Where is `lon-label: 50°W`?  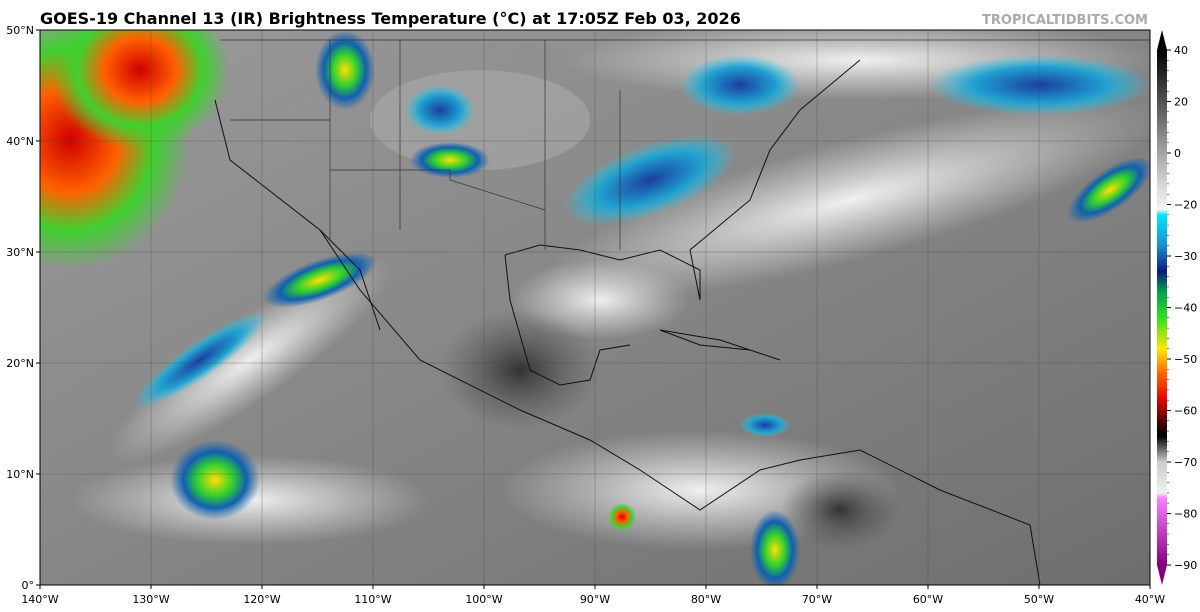 lon-label: 50°W is located at coordinates (1039, 599).